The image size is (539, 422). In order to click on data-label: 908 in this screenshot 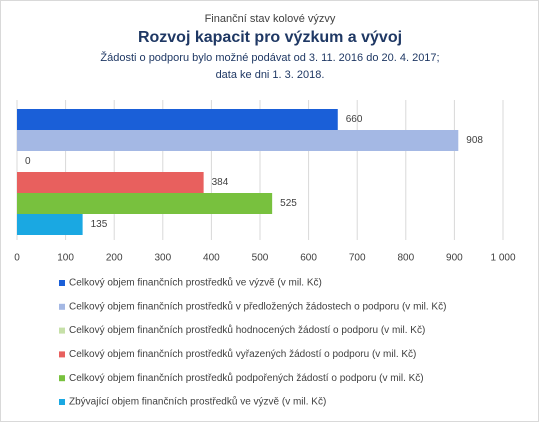, I will do `click(474, 140)`.